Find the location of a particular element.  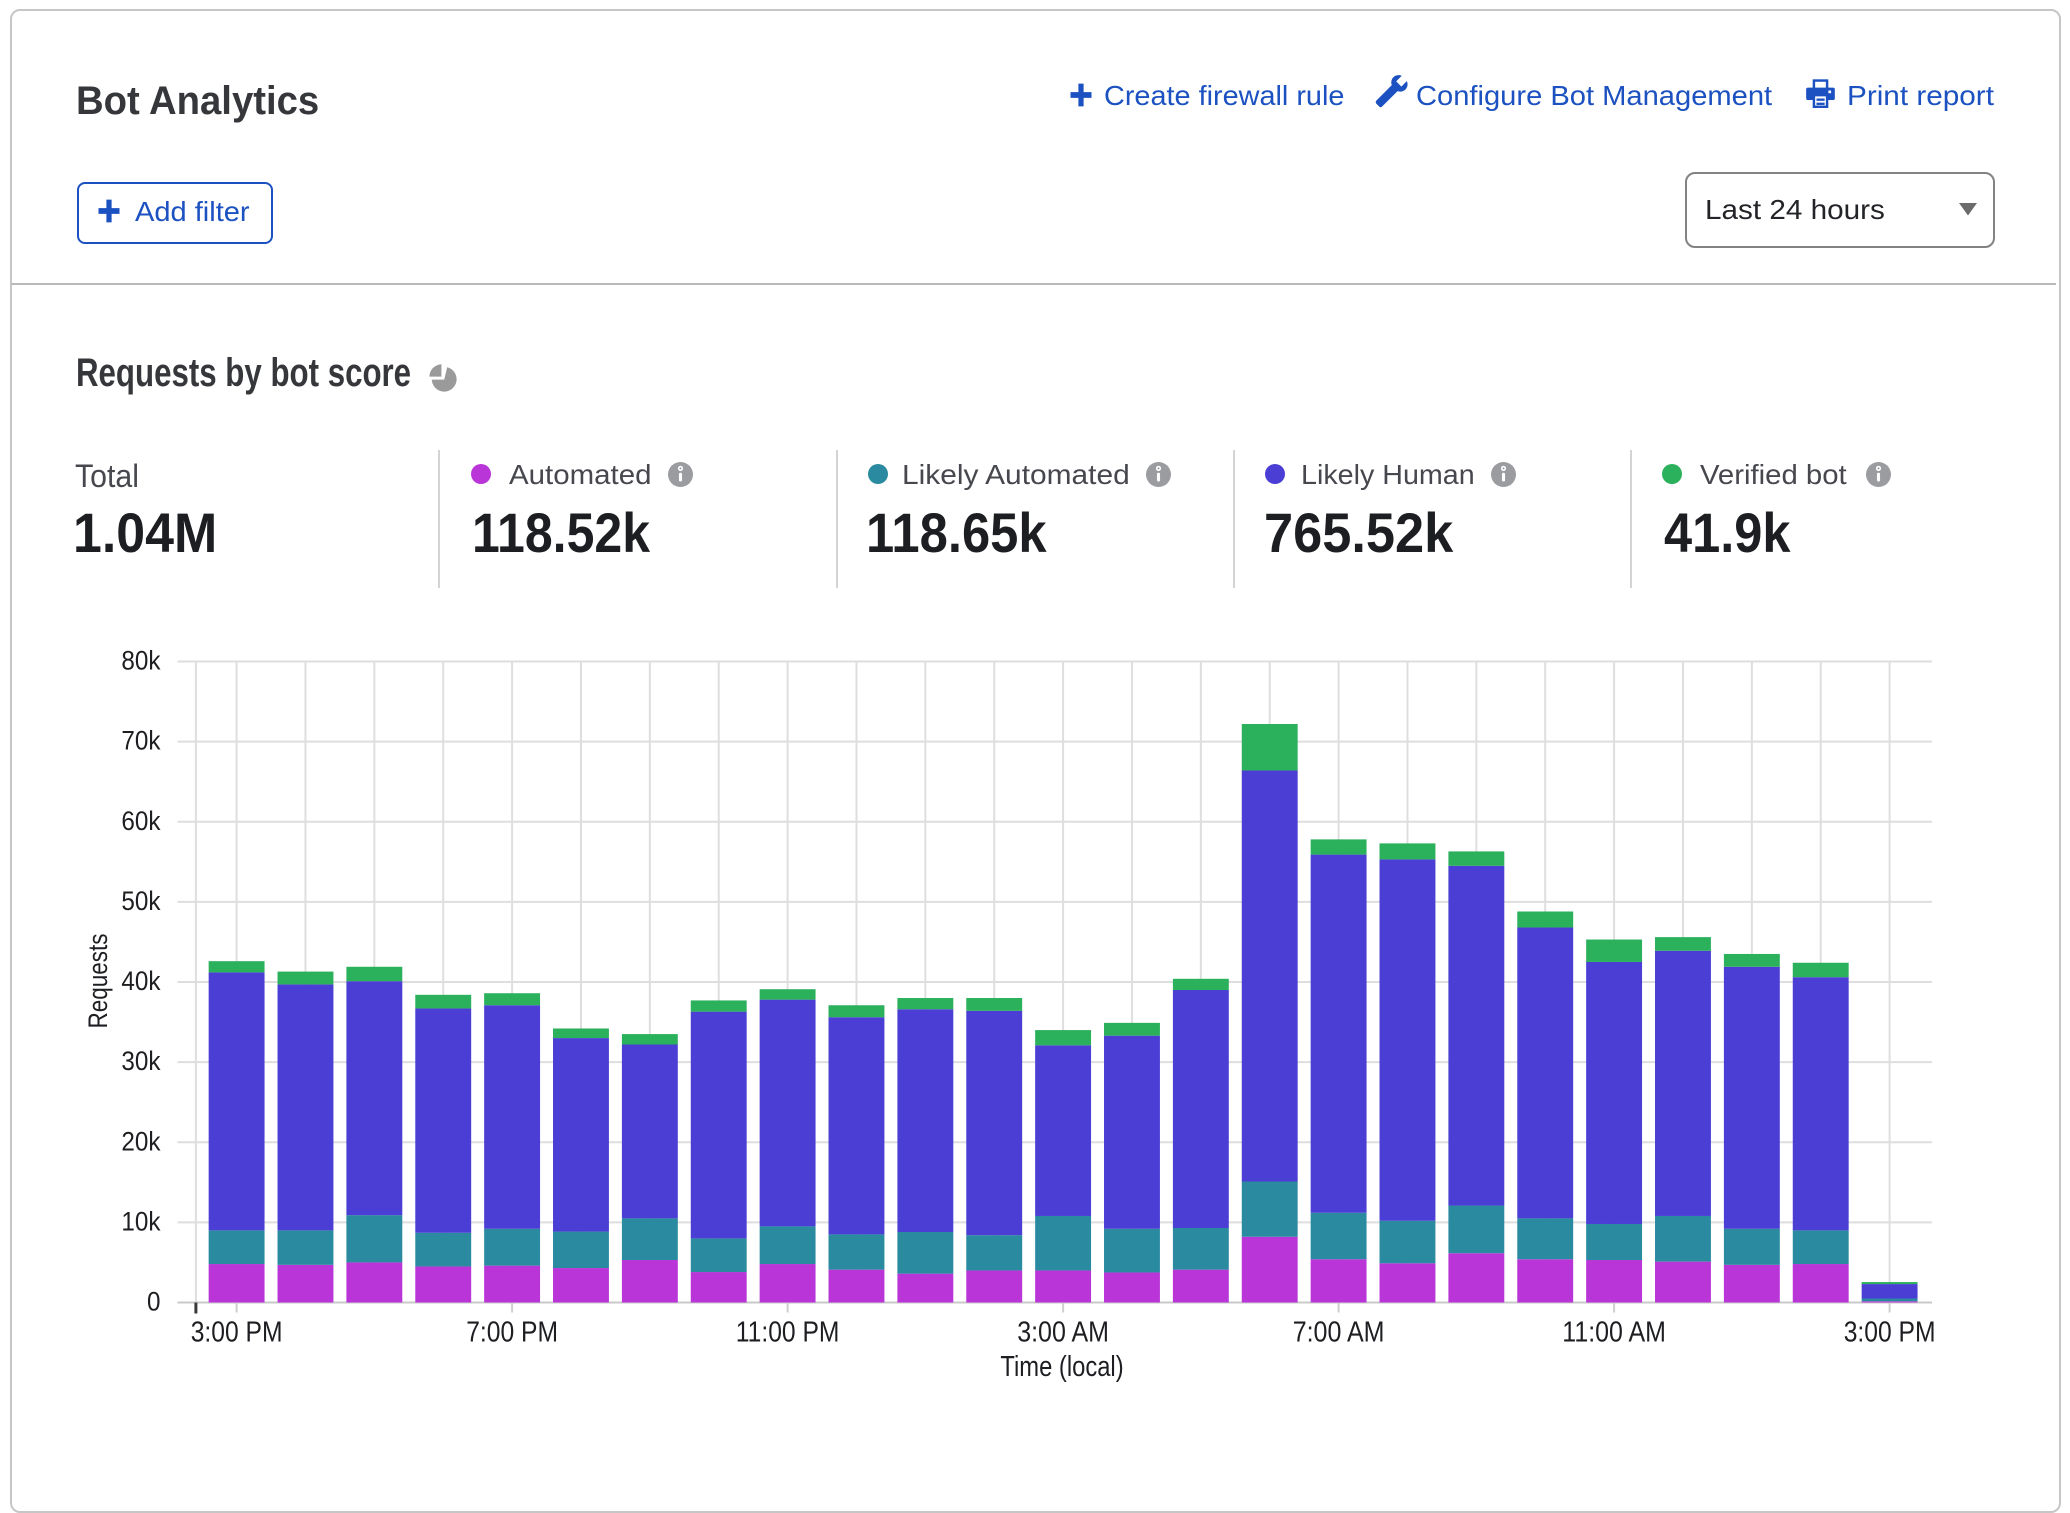

svg-text: 30k is located at coordinates (141, 1061).